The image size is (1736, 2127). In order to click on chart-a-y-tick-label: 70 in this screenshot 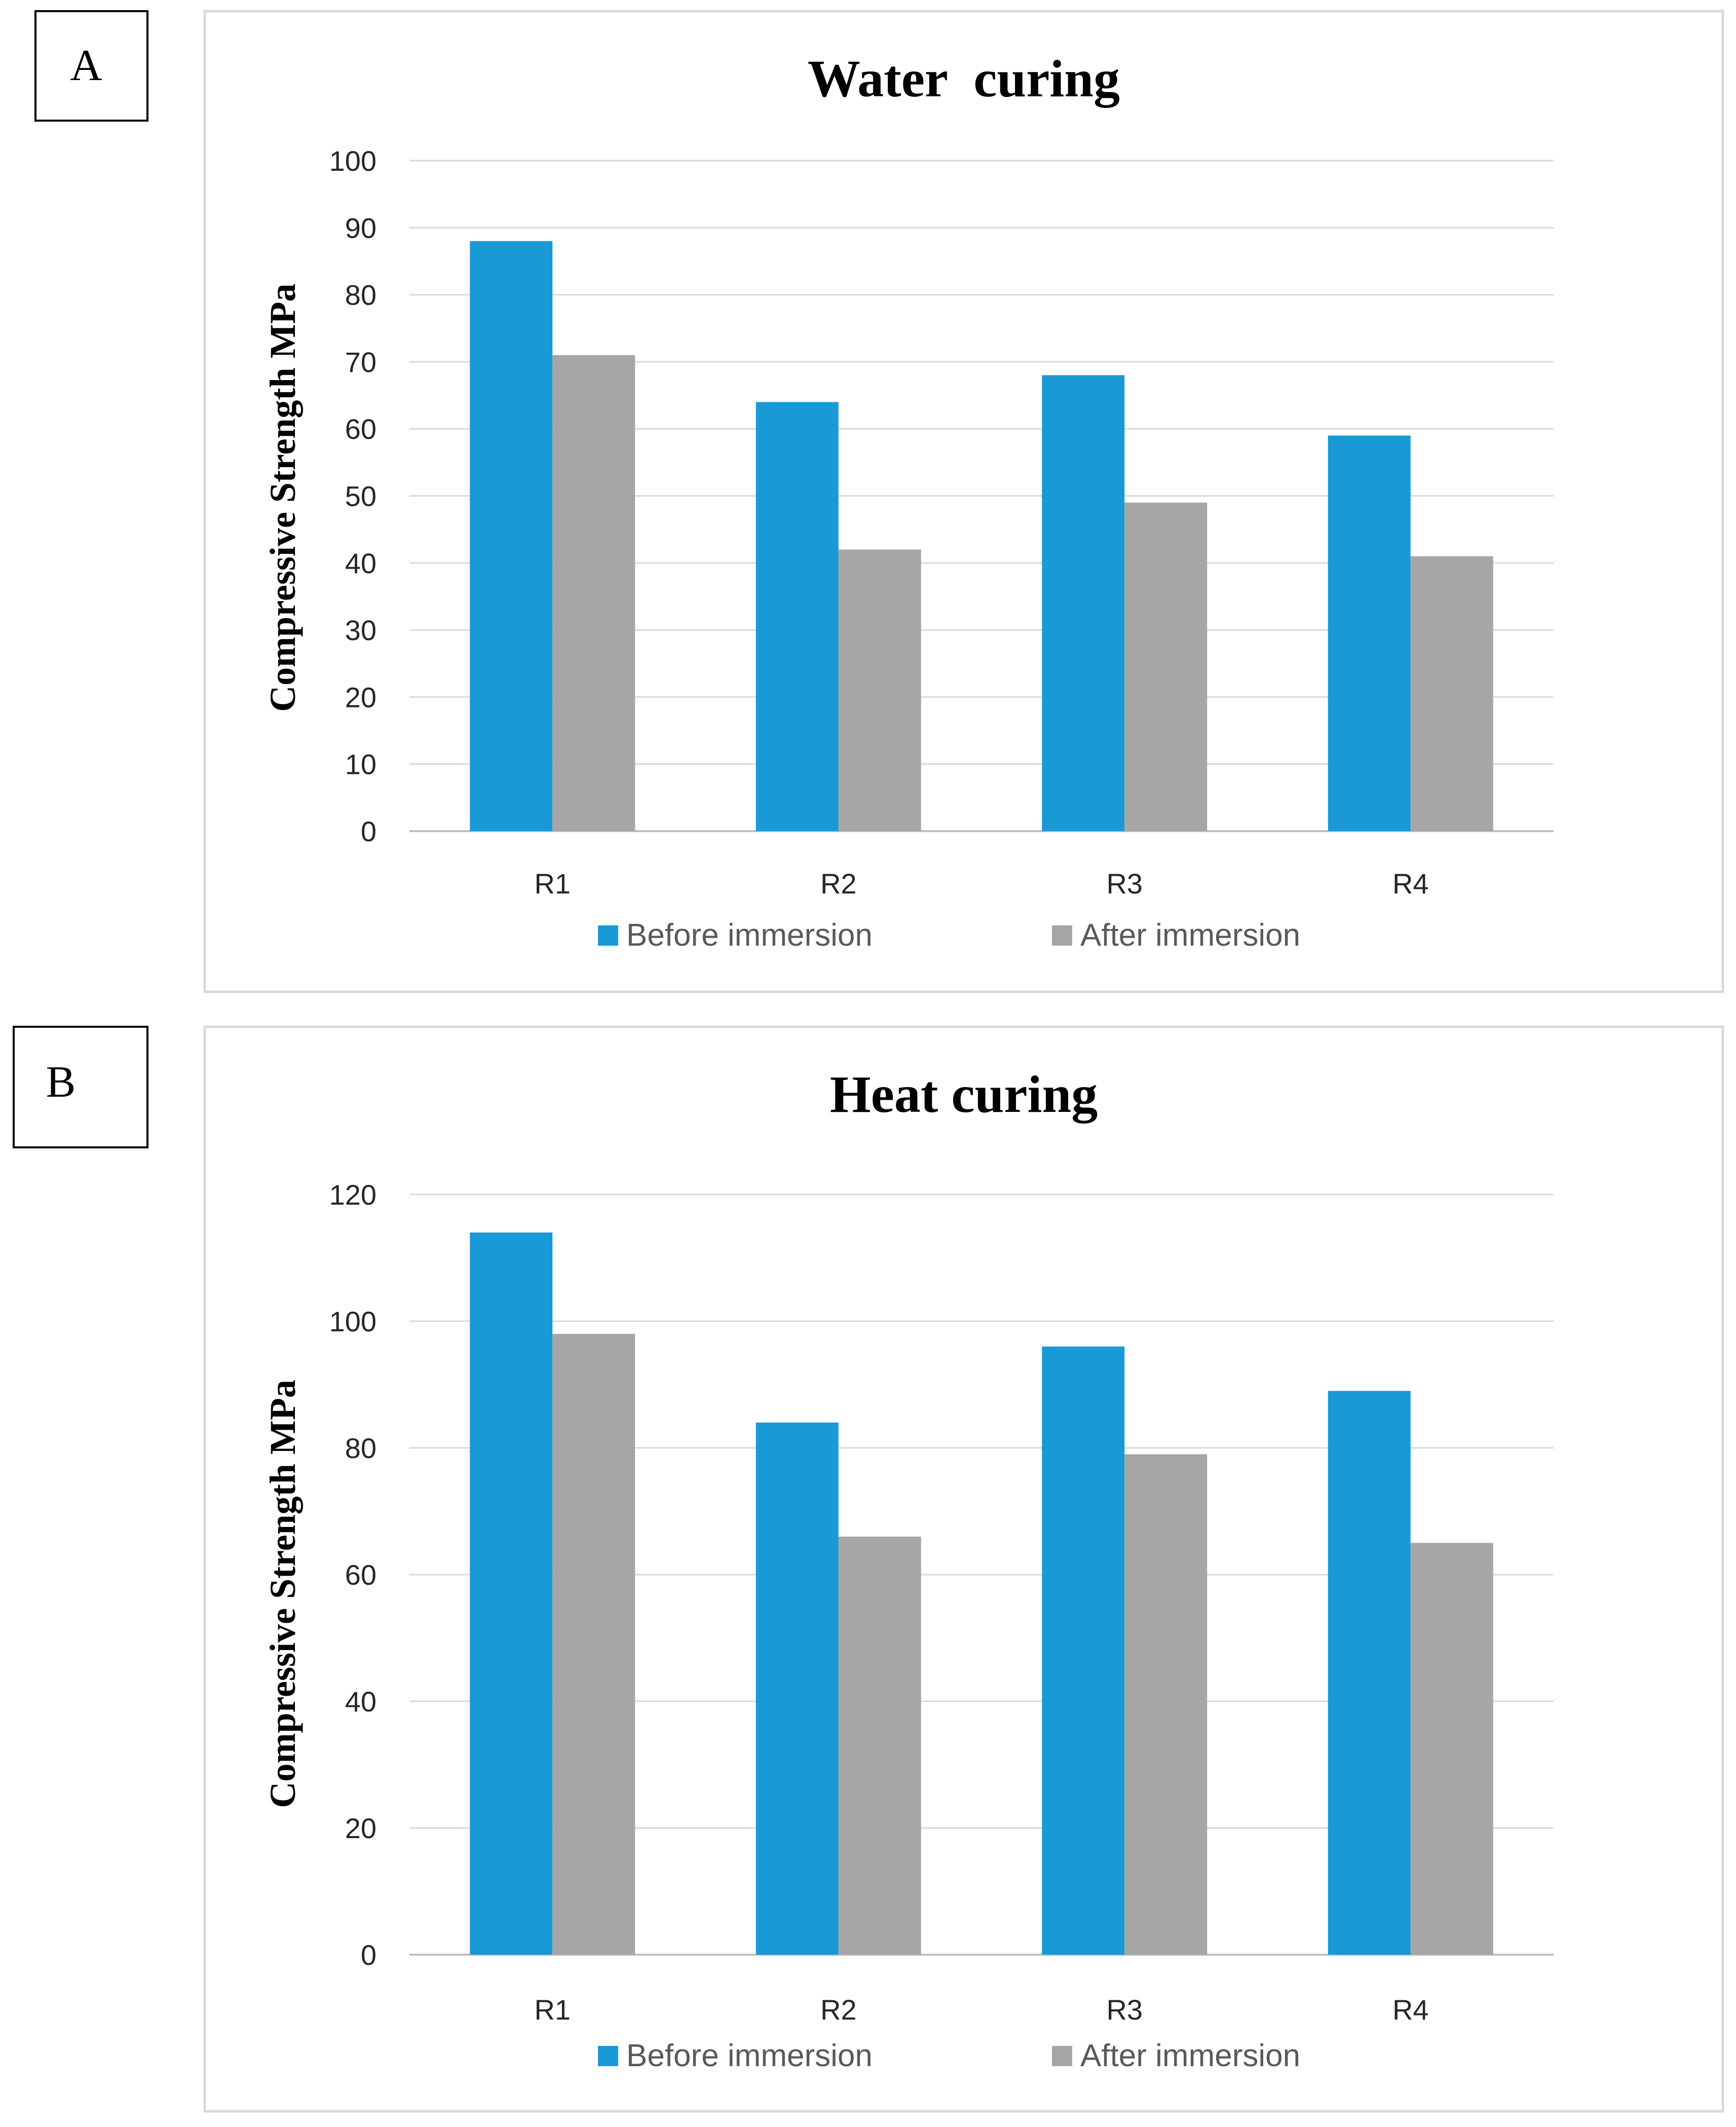, I will do `click(360, 362)`.